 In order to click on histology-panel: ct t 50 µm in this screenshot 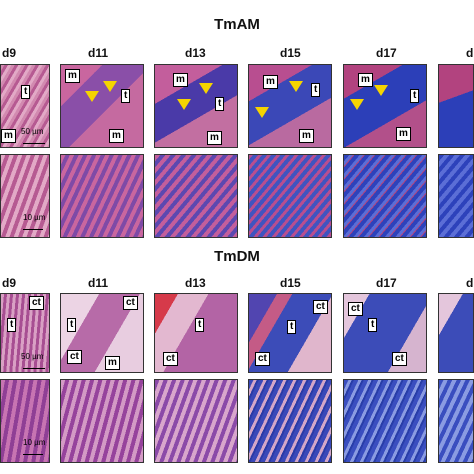, I will do `click(25, 333)`.